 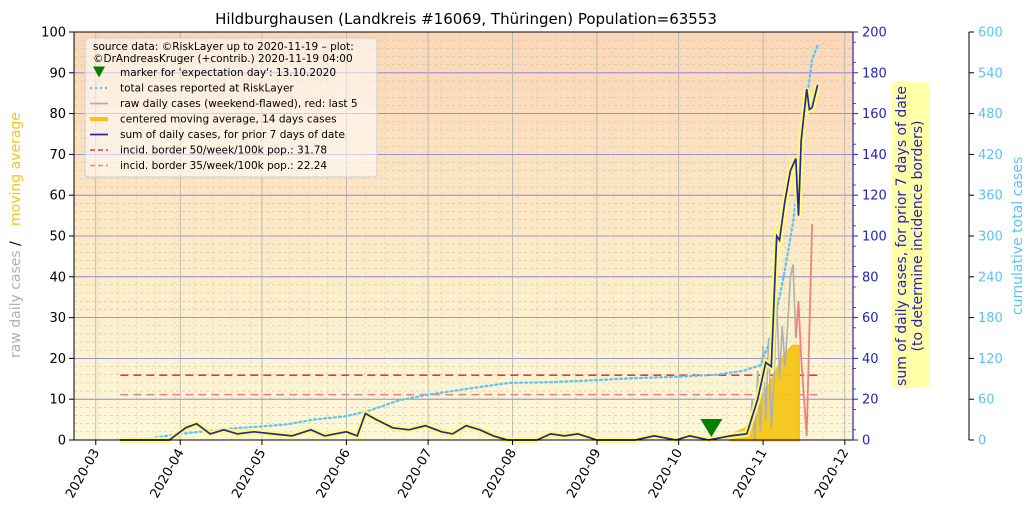 What do you see at coordinates (666, 474) in the screenshot?
I see `x-tick-label: 2020-10` at bounding box center [666, 474].